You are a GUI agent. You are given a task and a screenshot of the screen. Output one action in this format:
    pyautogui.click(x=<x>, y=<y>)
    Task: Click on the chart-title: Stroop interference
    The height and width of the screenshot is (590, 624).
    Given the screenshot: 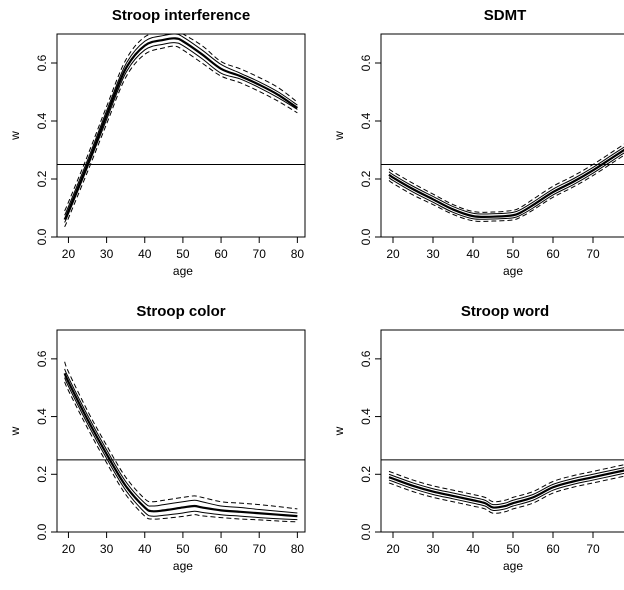 What is the action you would take?
    pyautogui.click(x=181, y=15)
    